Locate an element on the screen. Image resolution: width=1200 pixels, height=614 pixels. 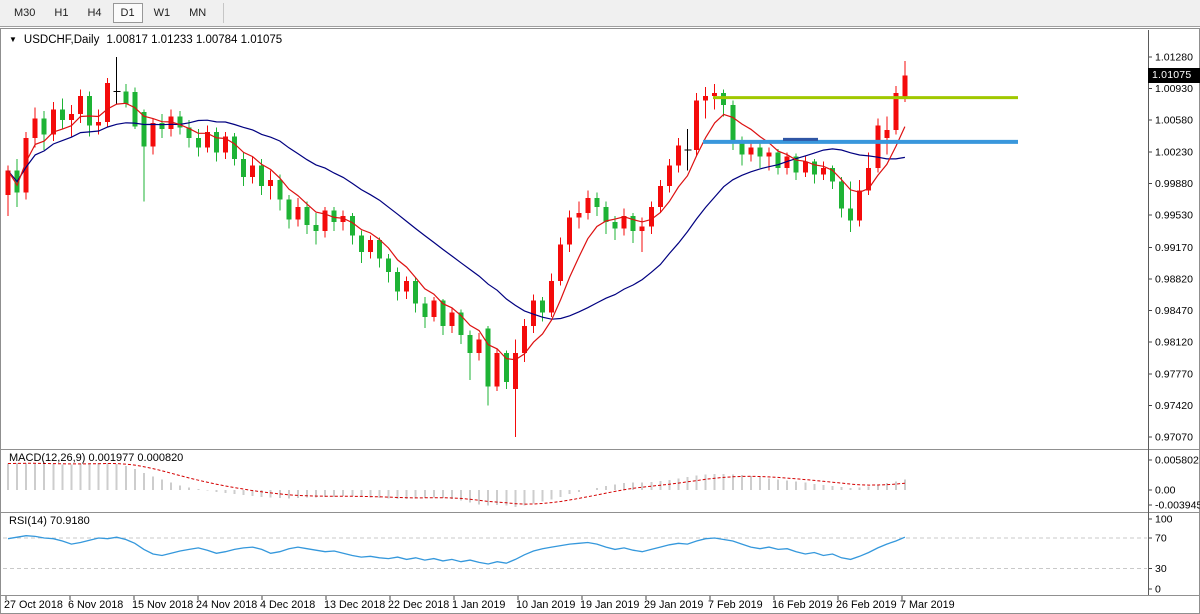
svg-text: 30 is located at coordinates (1161, 569).